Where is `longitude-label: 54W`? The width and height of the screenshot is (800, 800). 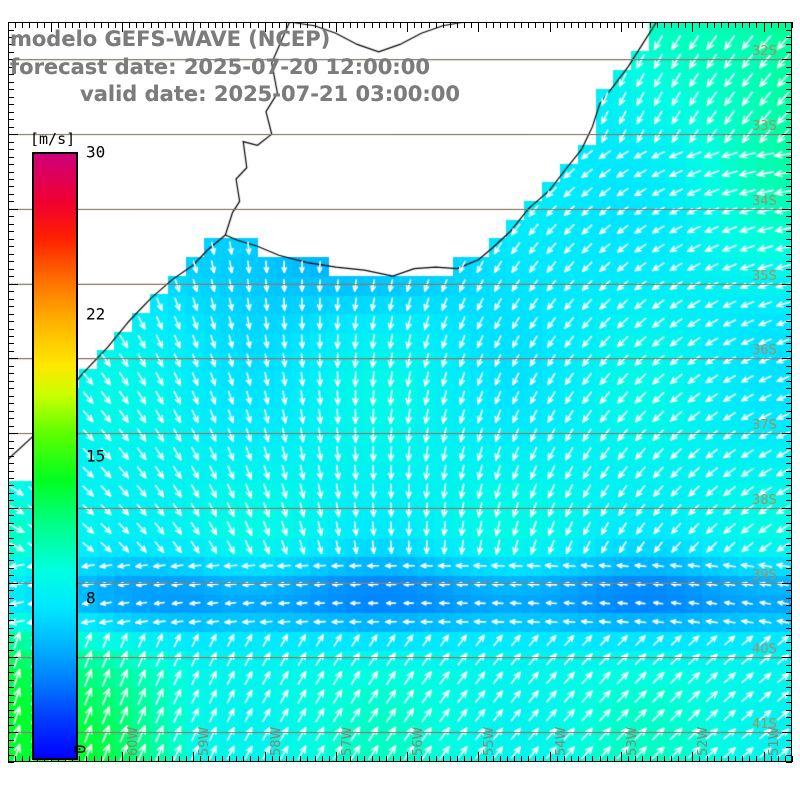 longitude-label: 54W is located at coordinates (561, 741).